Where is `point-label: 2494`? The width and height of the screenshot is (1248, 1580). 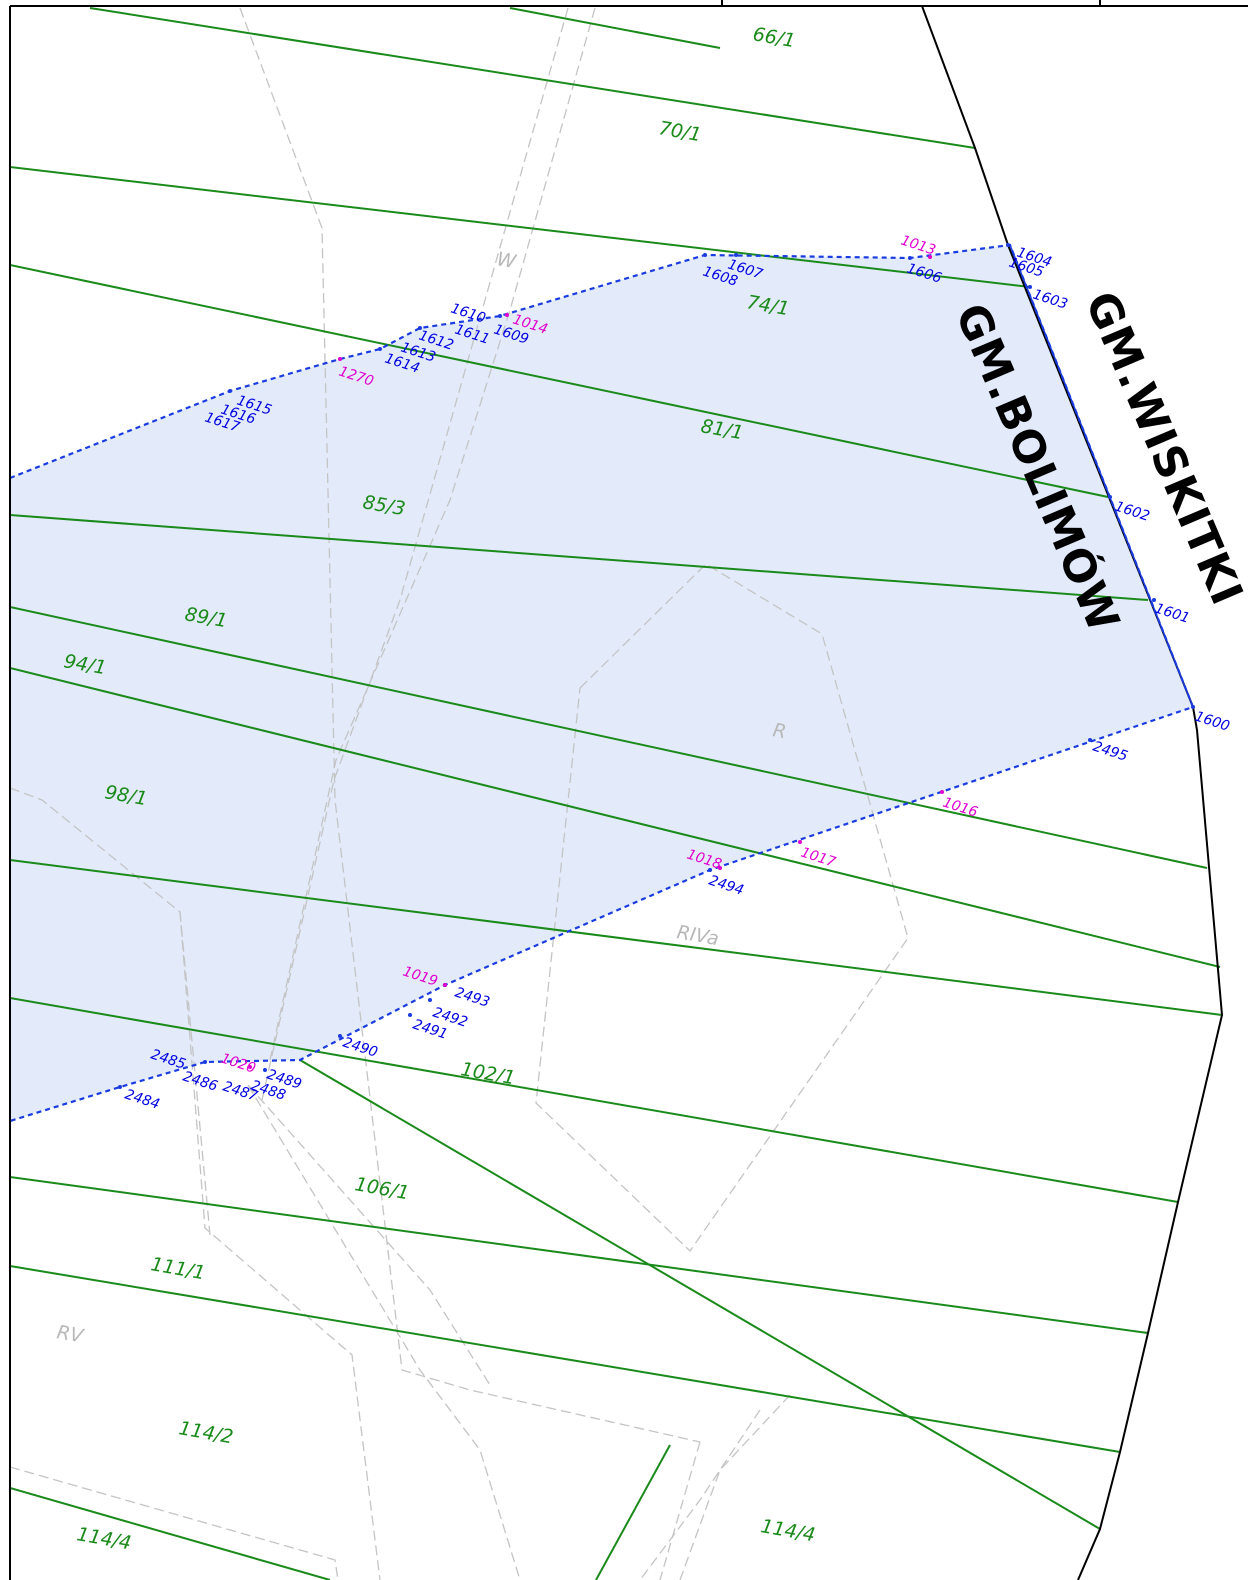 point-label: 2494 is located at coordinates (726, 886).